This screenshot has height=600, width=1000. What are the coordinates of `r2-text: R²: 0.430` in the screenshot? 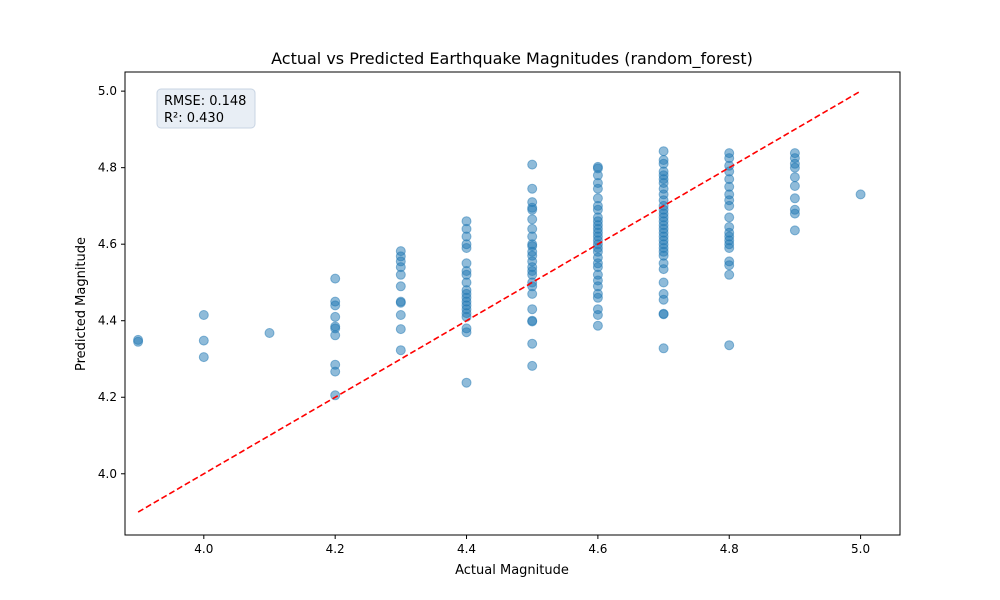 It's located at (194, 118).